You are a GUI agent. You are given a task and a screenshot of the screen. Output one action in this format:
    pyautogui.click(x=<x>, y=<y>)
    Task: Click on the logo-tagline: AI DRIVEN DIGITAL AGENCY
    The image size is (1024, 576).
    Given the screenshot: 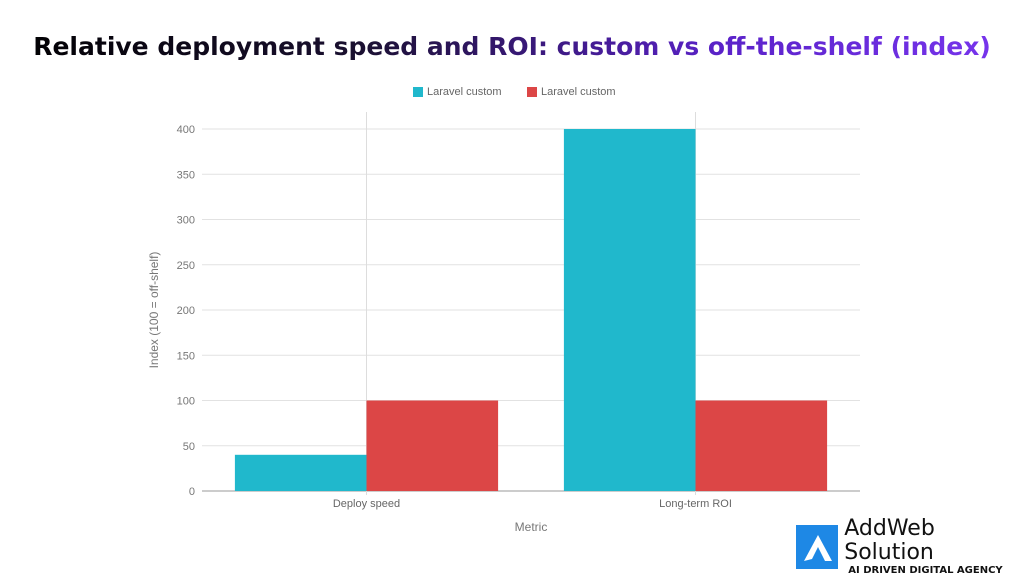 What is the action you would take?
    pyautogui.click(x=925, y=570)
    